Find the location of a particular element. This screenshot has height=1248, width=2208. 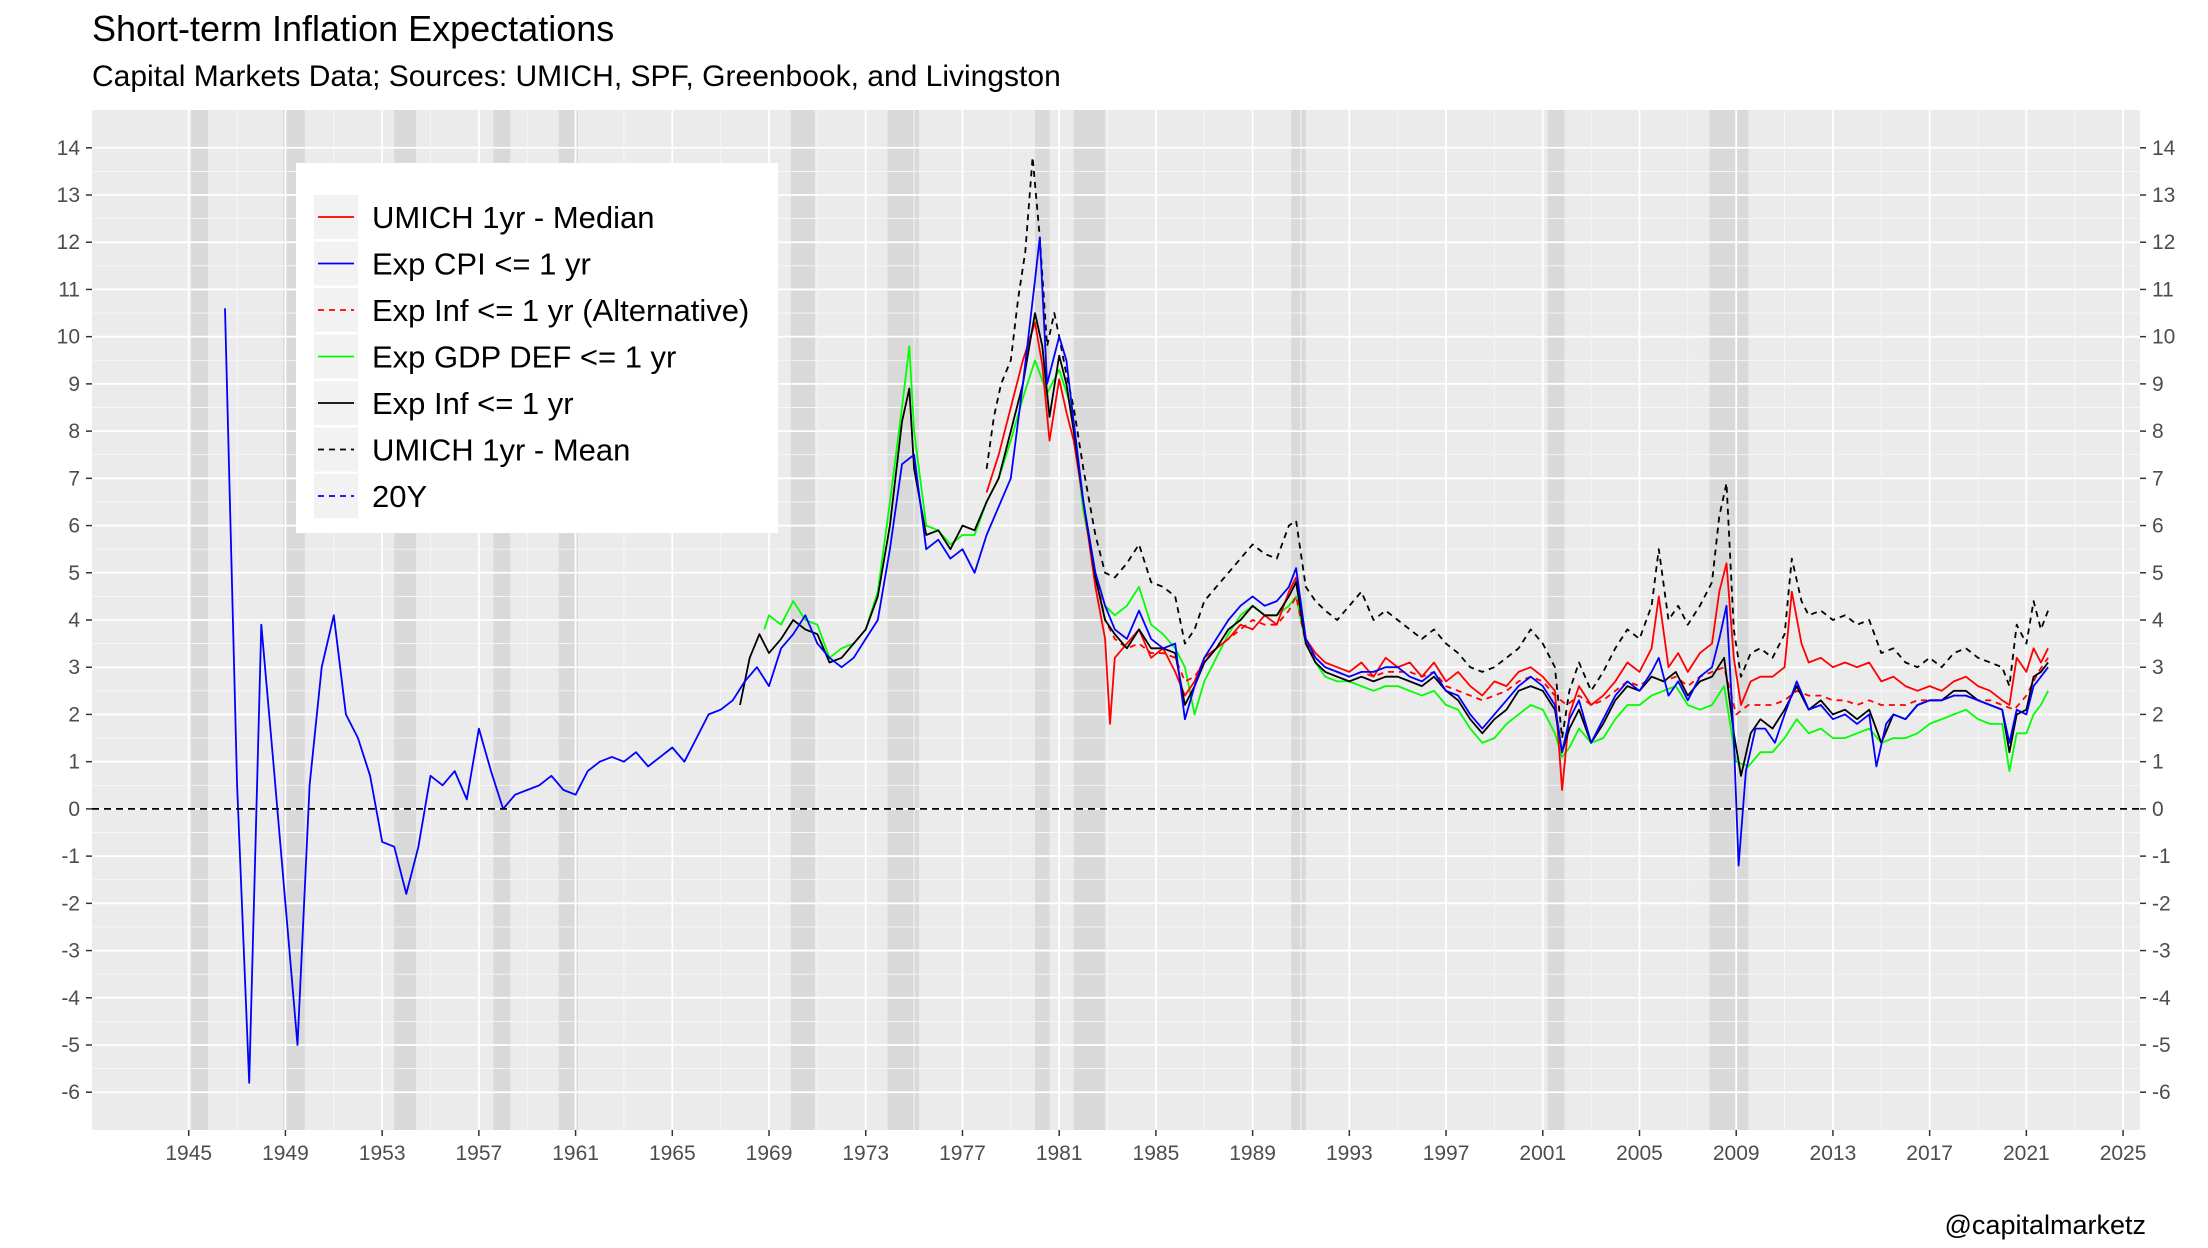

y-tick-label-right: 11 is located at coordinates (2163, 289).